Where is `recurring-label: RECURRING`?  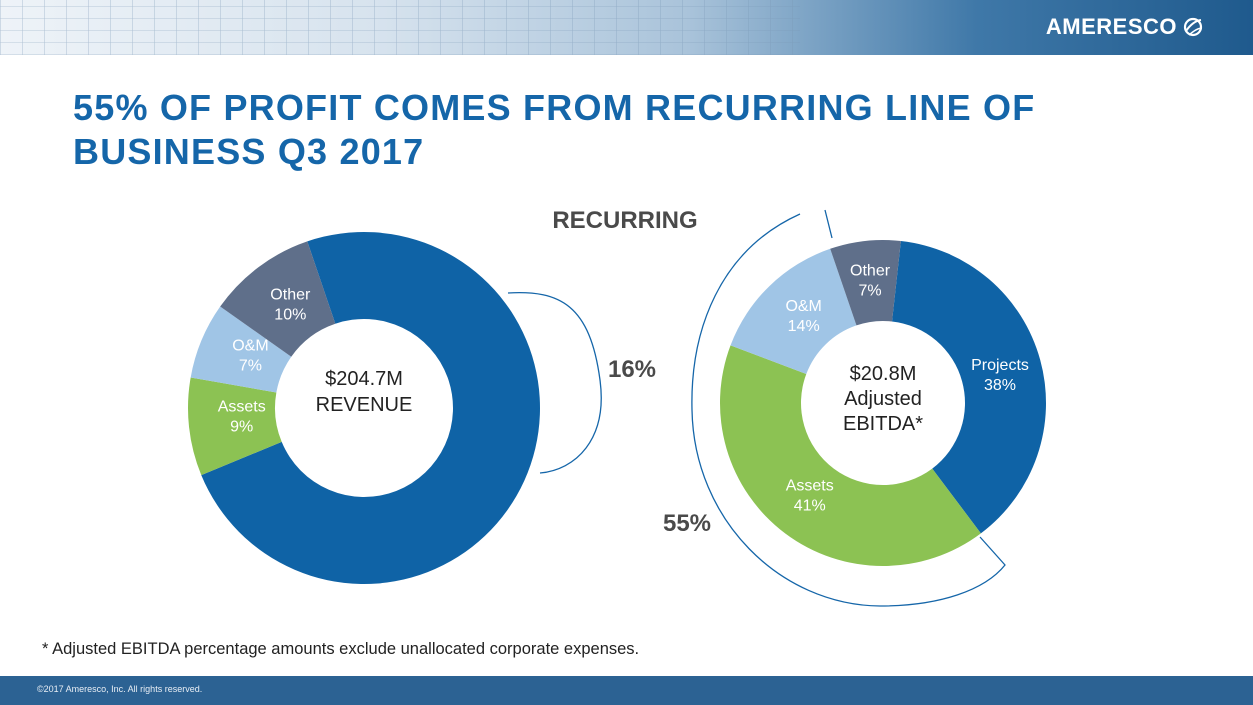 recurring-label: RECURRING is located at coordinates (624, 220).